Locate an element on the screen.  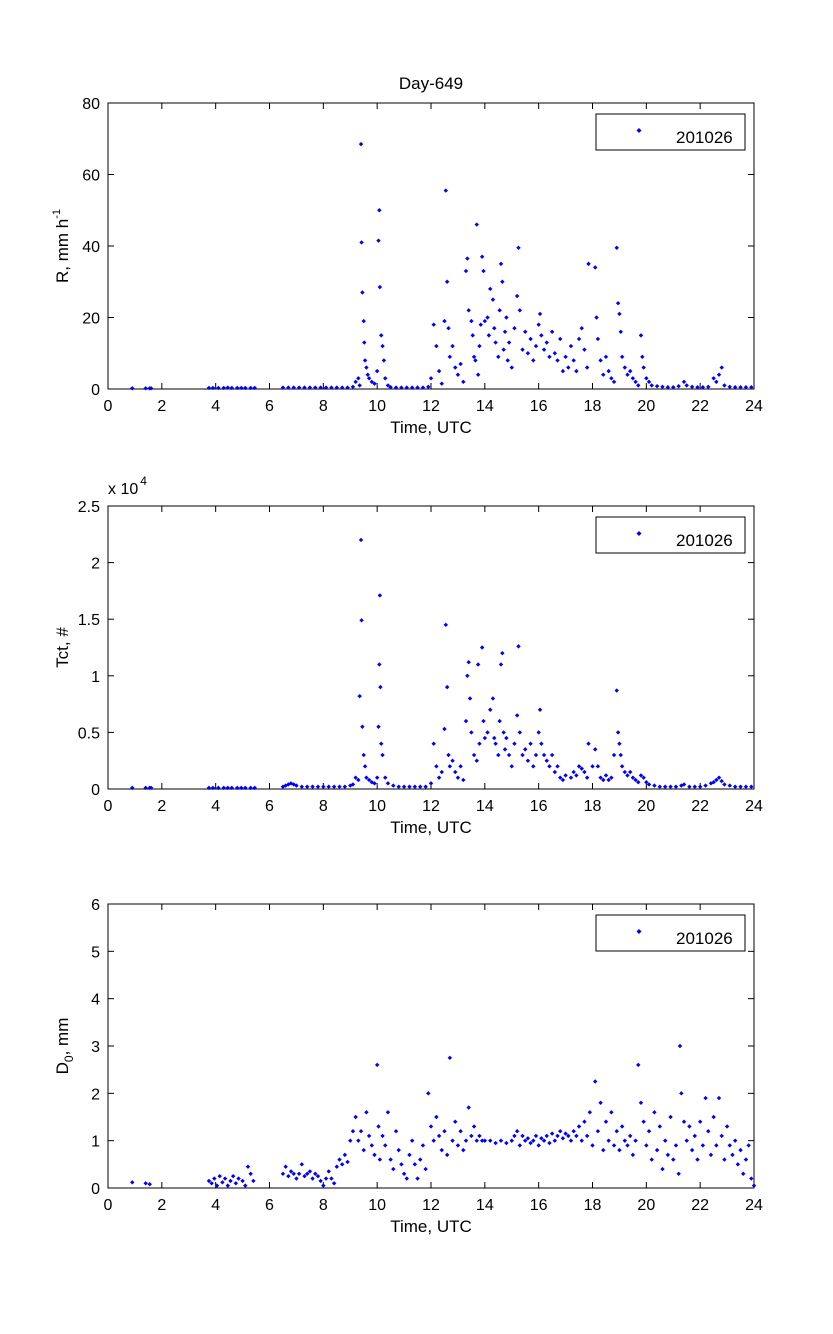
median-diameter-y-tick-label: 0 is located at coordinates (95, 1189).